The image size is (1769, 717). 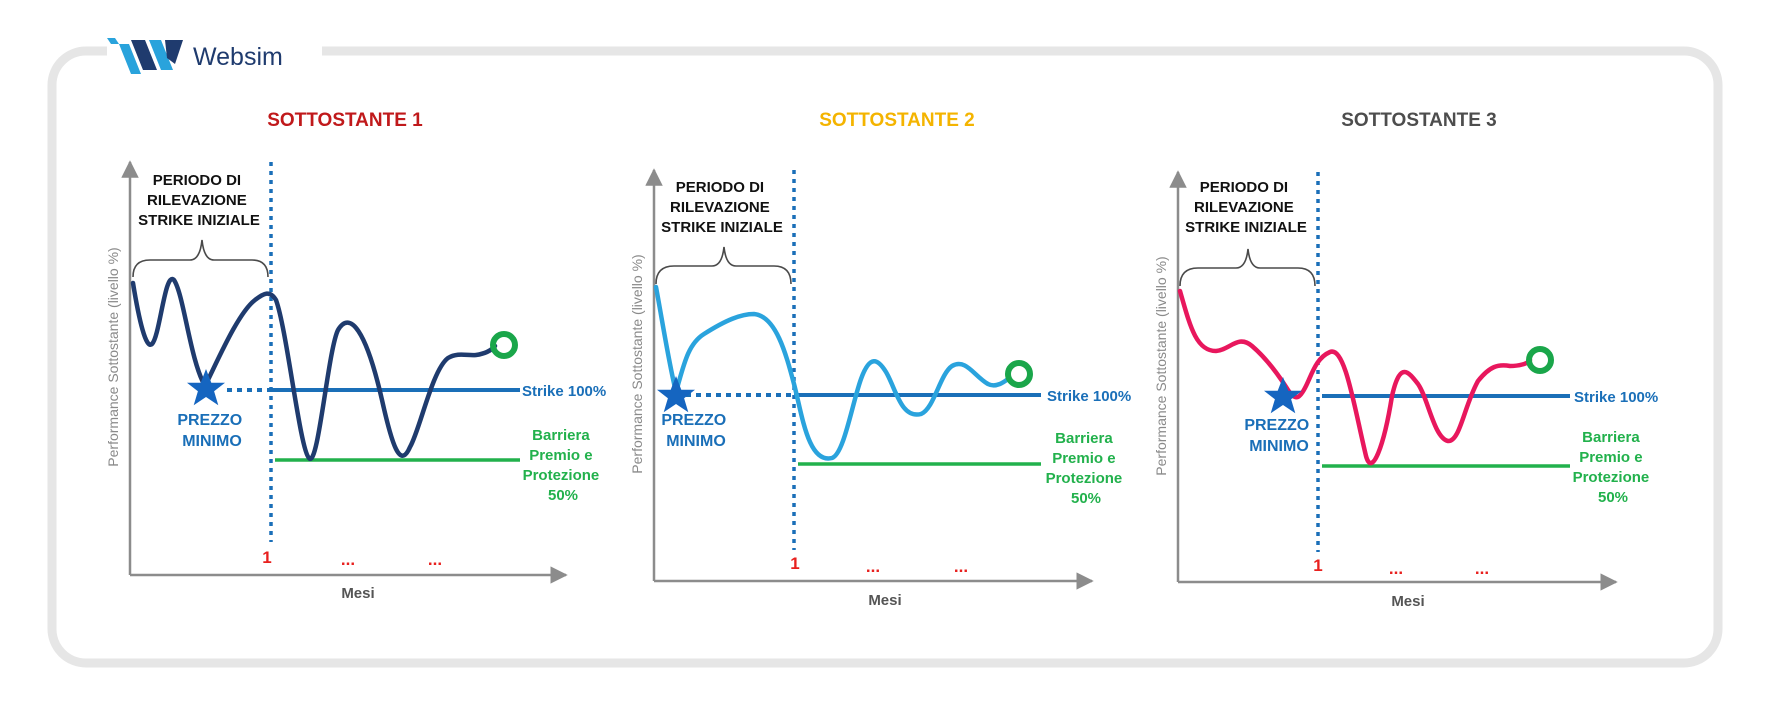 What do you see at coordinates (345, 120) in the screenshot?
I see `panel-title: SOTTOSTANTE 1` at bounding box center [345, 120].